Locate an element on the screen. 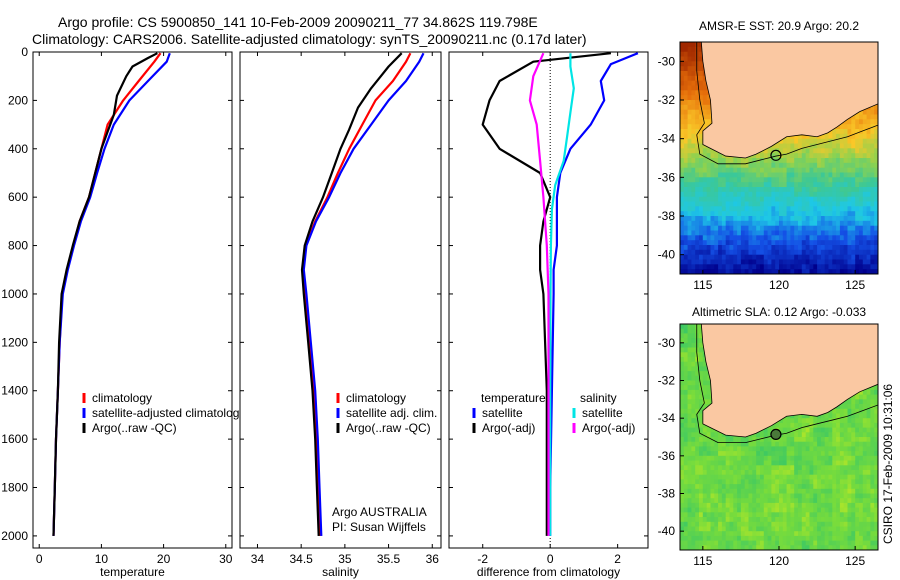 The width and height of the screenshot is (900, 580). y-tick-label: 1200 is located at coordinates (14, 342).